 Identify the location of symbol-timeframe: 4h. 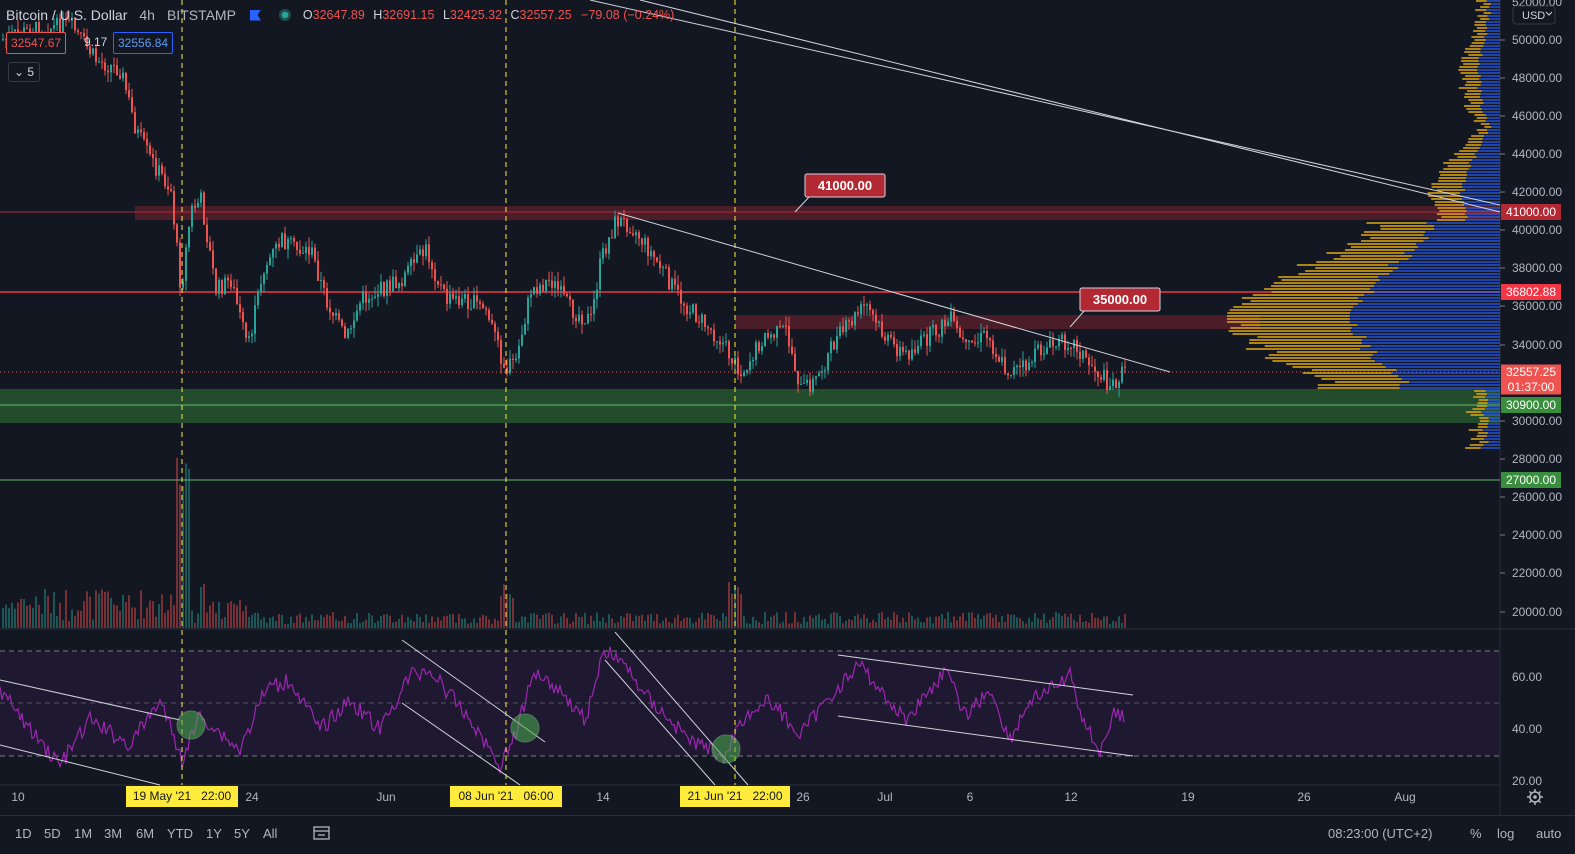
(147, 15).